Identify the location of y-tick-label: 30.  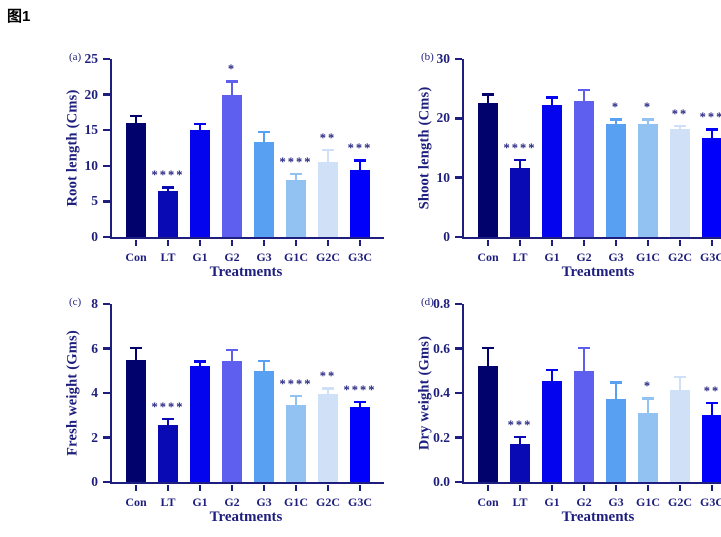
(443, 58).